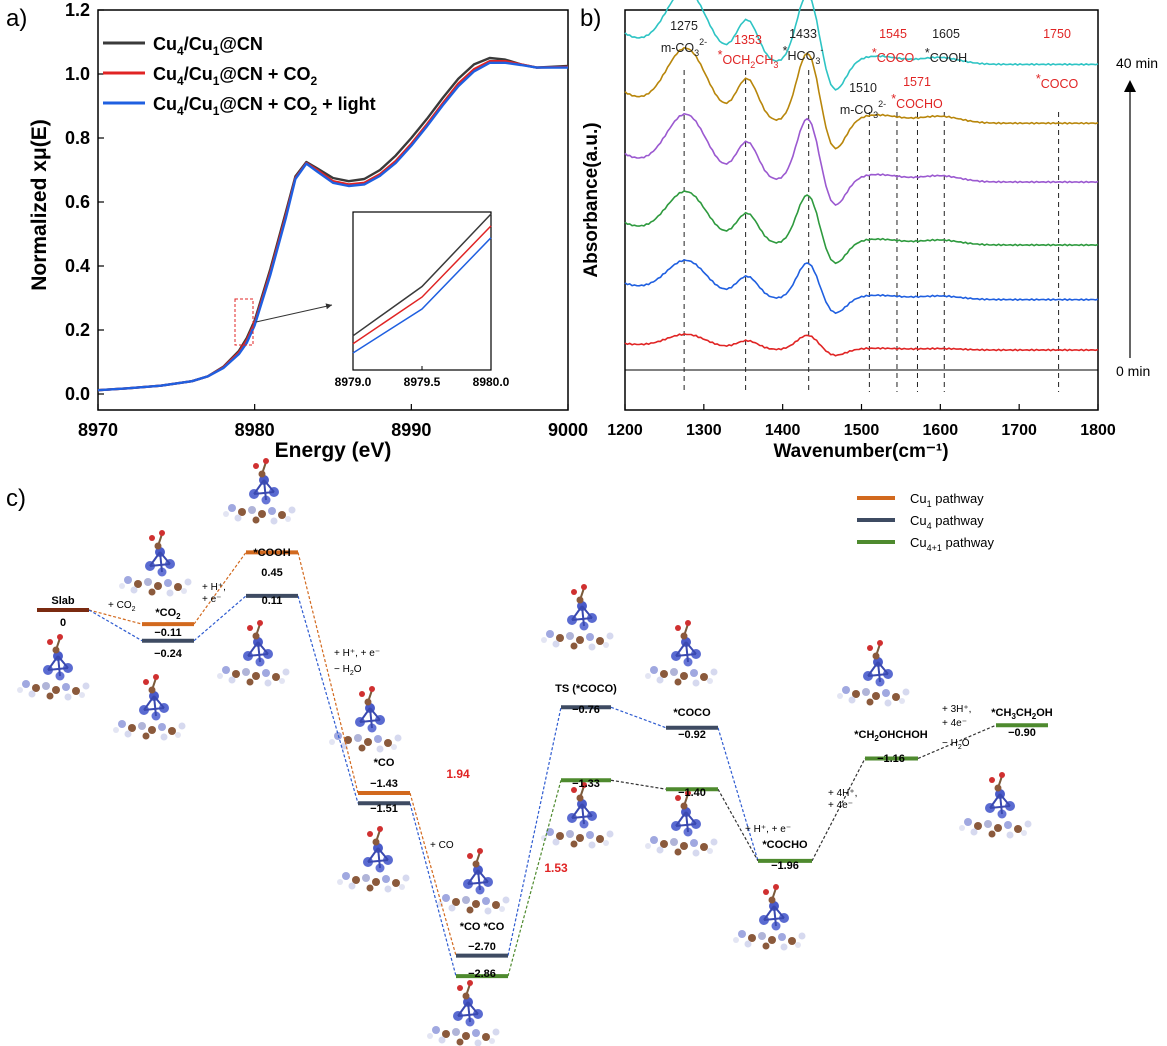 The height and width of the screenshot is (1046, 1167). Describe the element at coordinates (946, 55) in the screenshot. I see `peak-species: *COOH` at that location.